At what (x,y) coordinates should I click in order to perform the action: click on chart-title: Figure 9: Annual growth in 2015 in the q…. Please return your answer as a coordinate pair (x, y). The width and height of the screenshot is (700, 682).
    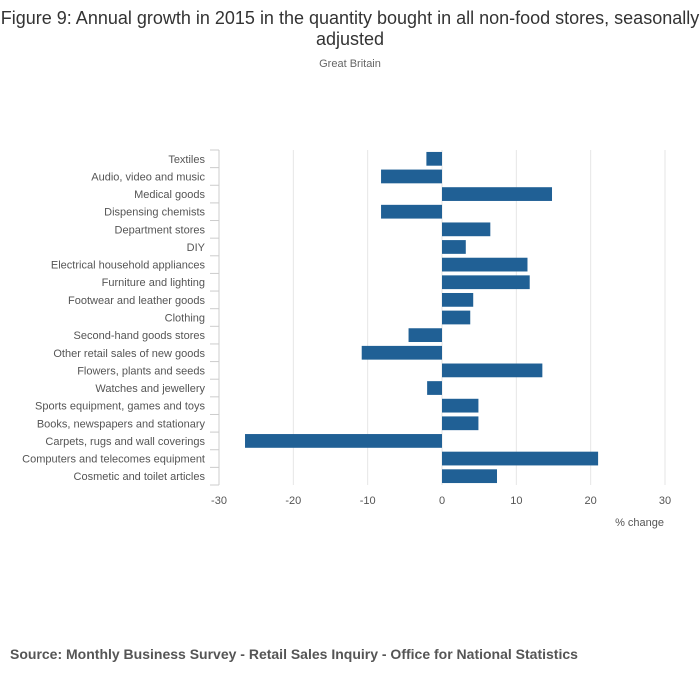
    Looking at the image, I should click on (350, 28).